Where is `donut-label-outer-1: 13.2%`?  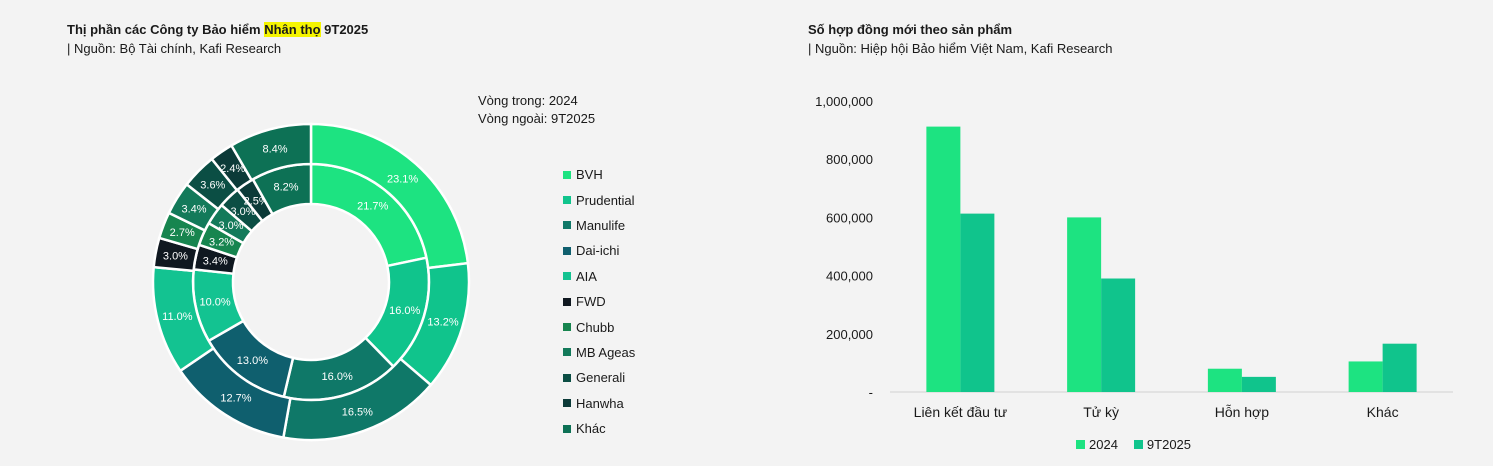 donut-label-outer-1: 13.2% is located at coordinates (442, 323).